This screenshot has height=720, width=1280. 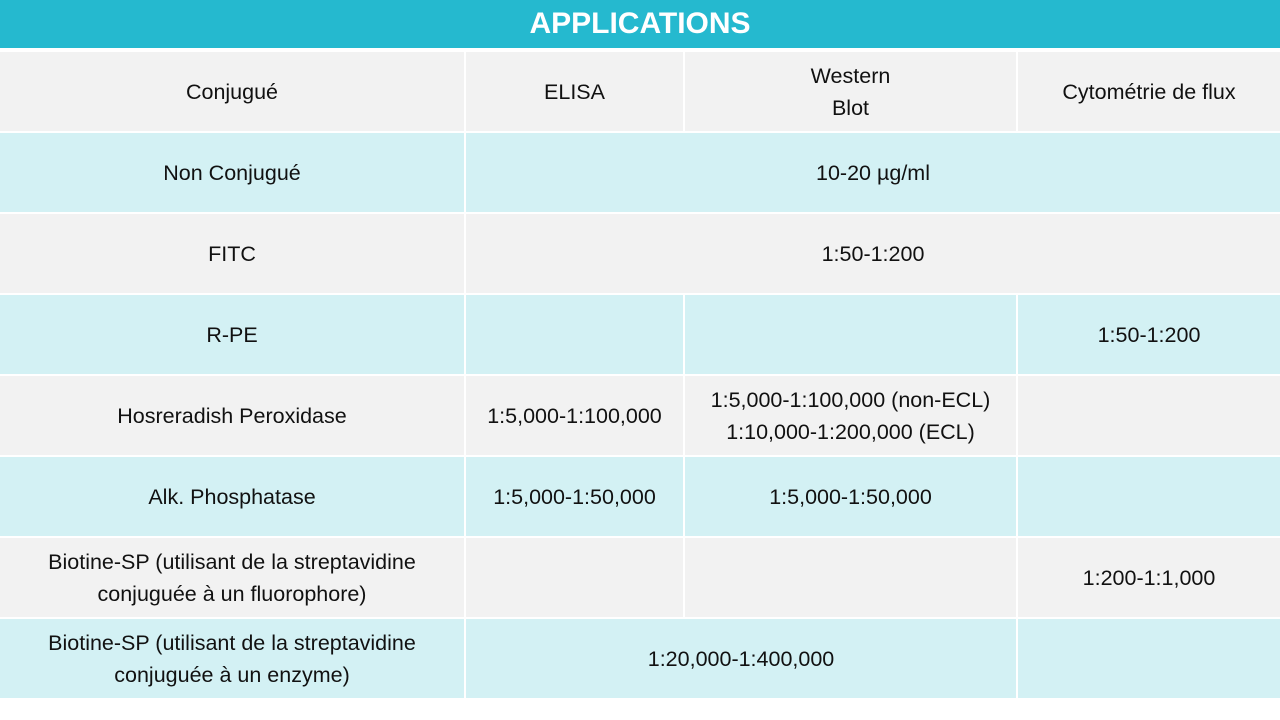 What do you see at coordinates (850, 91) in the screenshot?
I see `column-header: Western Blot` at bounding box center [850, 91].